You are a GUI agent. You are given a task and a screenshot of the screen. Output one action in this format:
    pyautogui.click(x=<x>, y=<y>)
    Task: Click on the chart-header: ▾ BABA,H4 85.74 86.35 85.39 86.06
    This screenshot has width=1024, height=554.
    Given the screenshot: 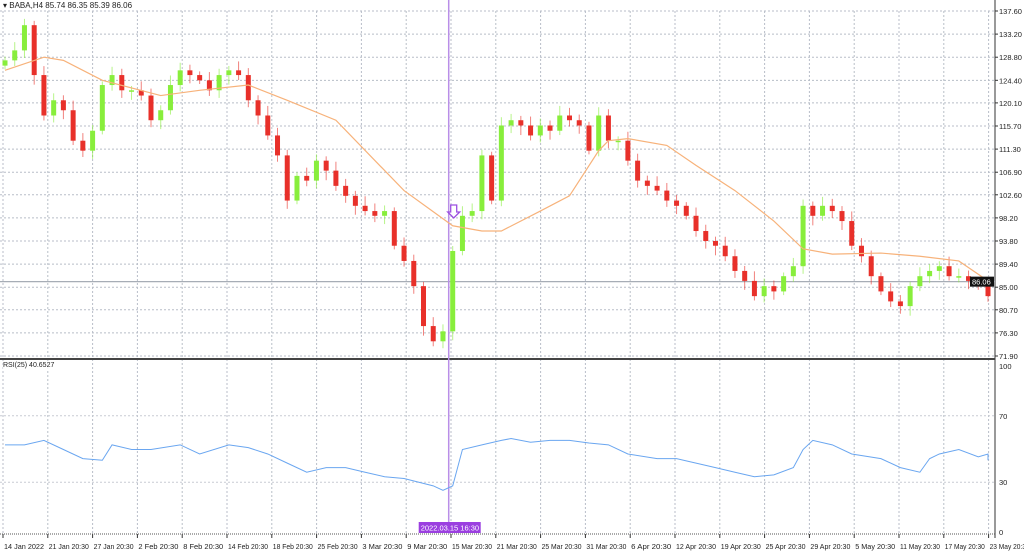 What is the action you would take?
    pyautogui.click(x=68, y=5)
    